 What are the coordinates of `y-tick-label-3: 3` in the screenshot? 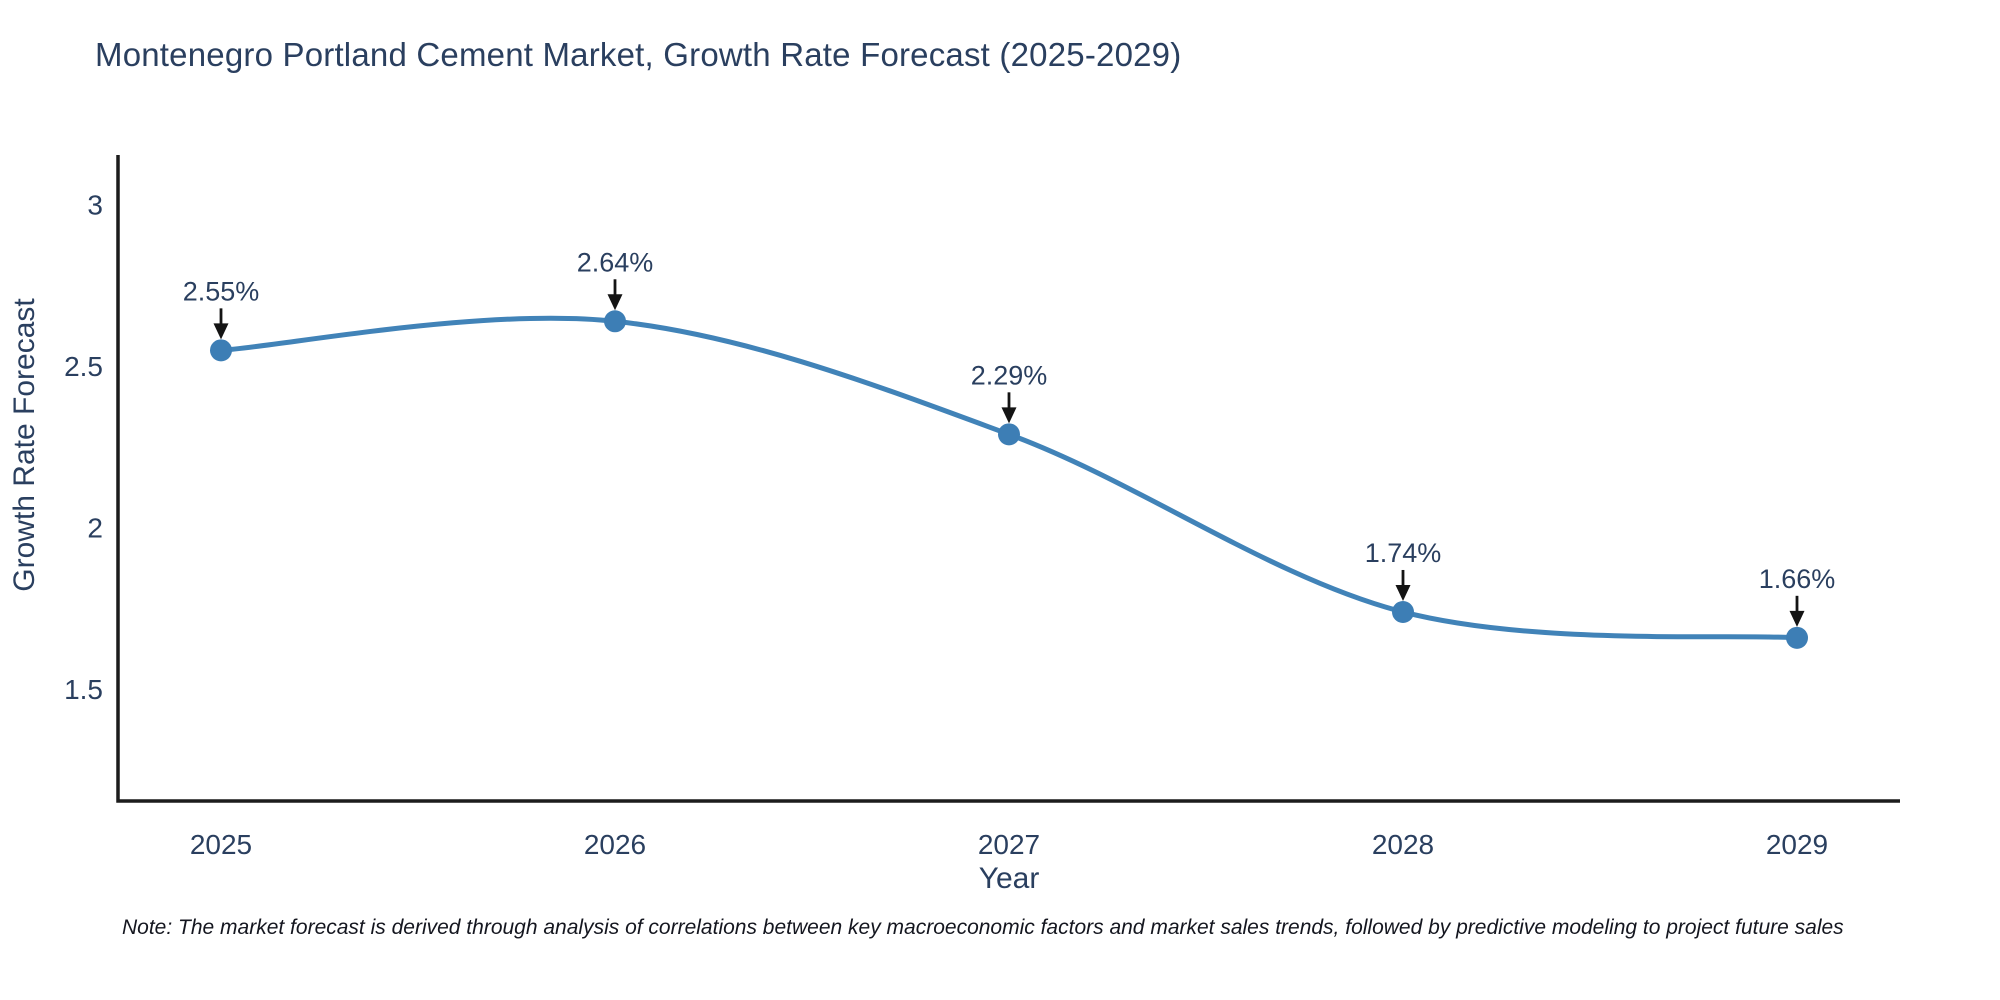 It's located at (95, 205).